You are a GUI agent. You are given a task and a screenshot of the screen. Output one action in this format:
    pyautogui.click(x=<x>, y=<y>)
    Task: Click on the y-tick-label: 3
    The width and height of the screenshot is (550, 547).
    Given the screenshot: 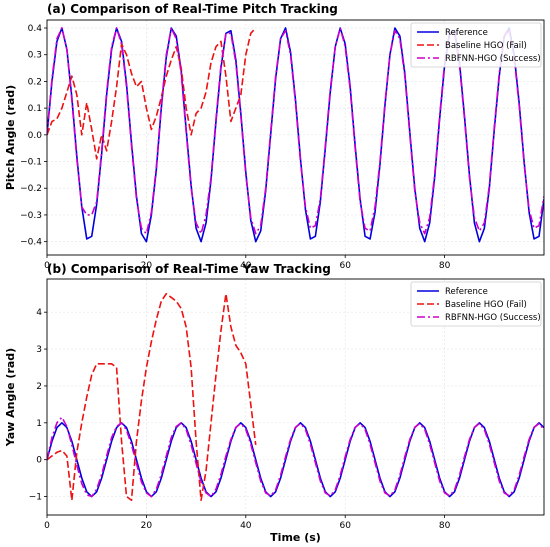 What is the action you would take?
    pyautogui.click(x=39, y=350)
    